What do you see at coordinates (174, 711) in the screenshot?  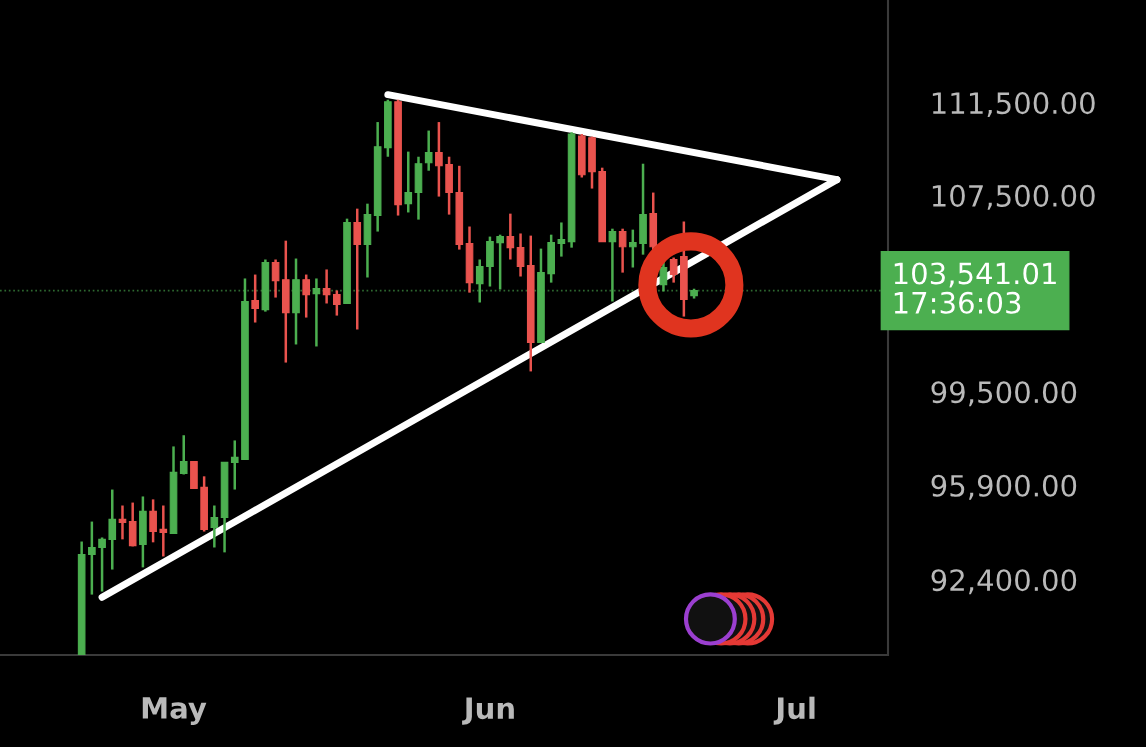 I see `x-tick-label: May` at bounding box center [174, 711].